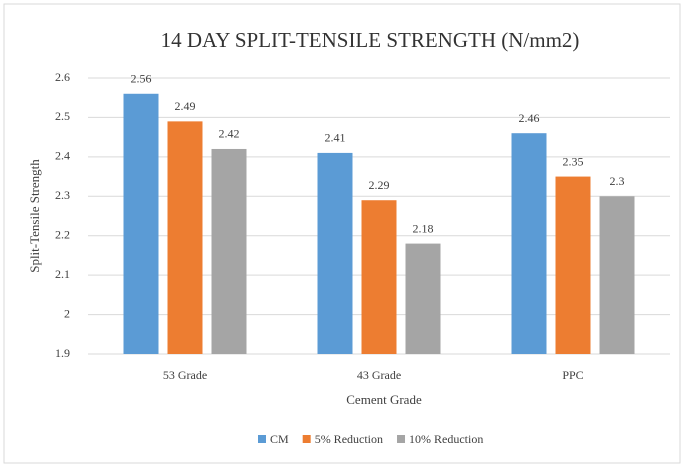 The image size is (684, 467). What do you see at coordinates (379, 375) in the screenshot?
I see `x-tick-label: 43 Grade` at bounding box center [379, 375].